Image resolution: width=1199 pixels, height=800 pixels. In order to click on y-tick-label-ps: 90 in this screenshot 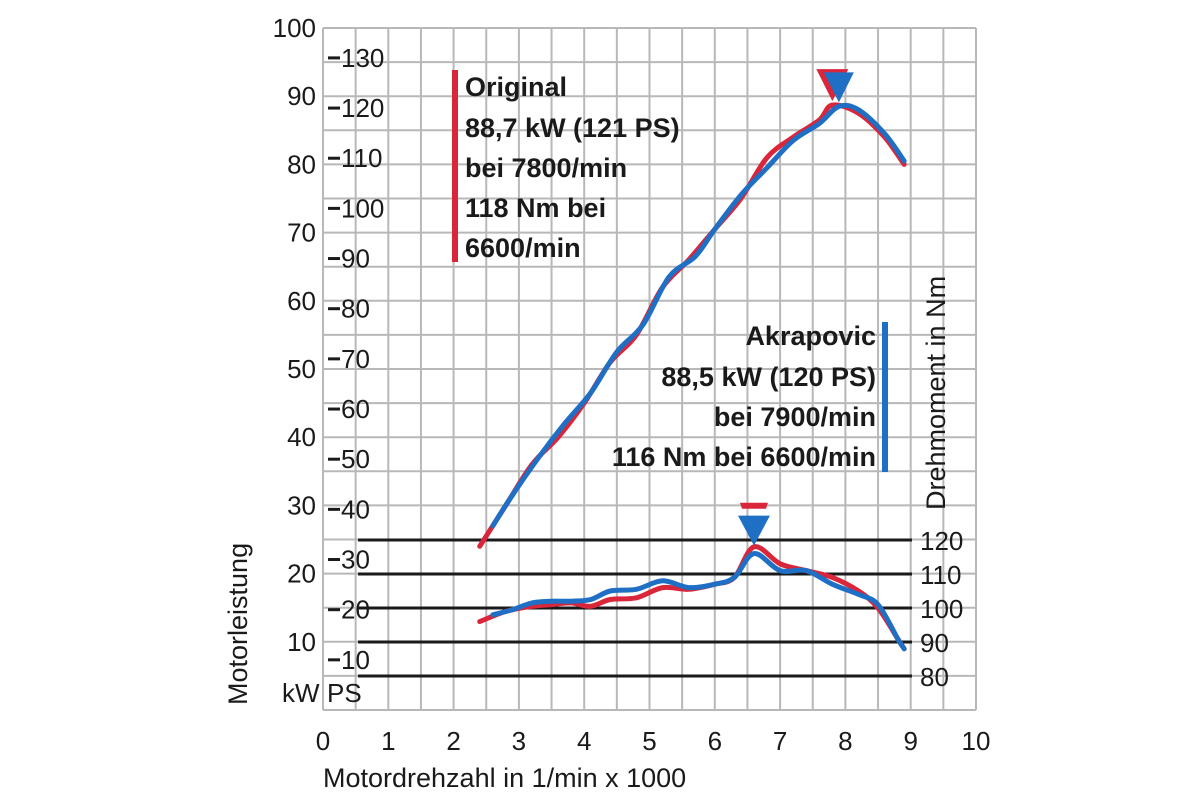, I will do `click(355, 259)`.